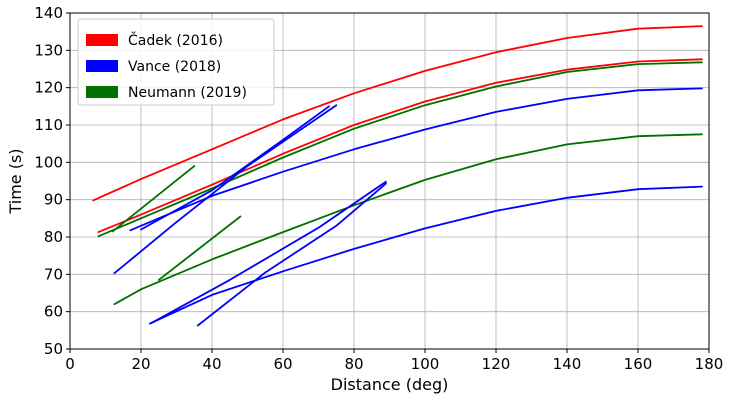 This screenshot has width=729, height=405. What do you see at coordinates (282, 364) in the screenshot?
I see `x-tick-label: 60` at bounding box center [282, 364].